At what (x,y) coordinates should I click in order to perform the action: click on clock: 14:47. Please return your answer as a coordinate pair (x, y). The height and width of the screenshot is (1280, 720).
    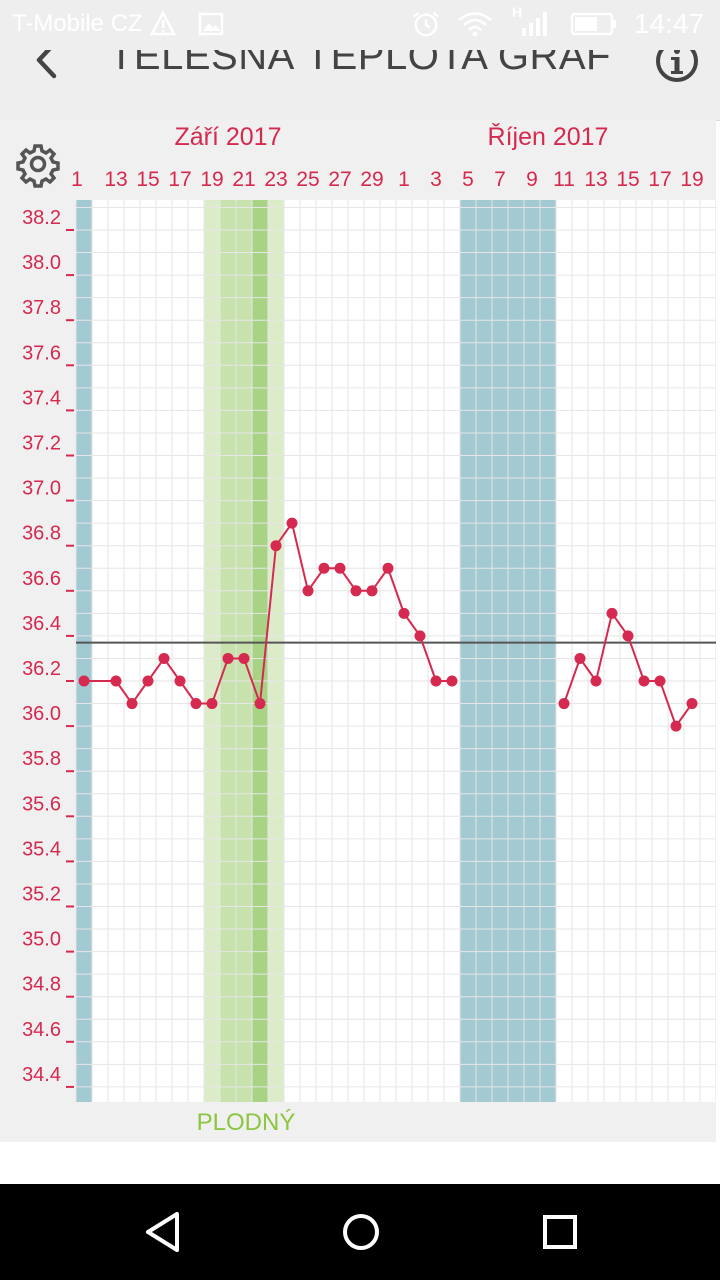
    Looking at the image, I should click on (668, 23).